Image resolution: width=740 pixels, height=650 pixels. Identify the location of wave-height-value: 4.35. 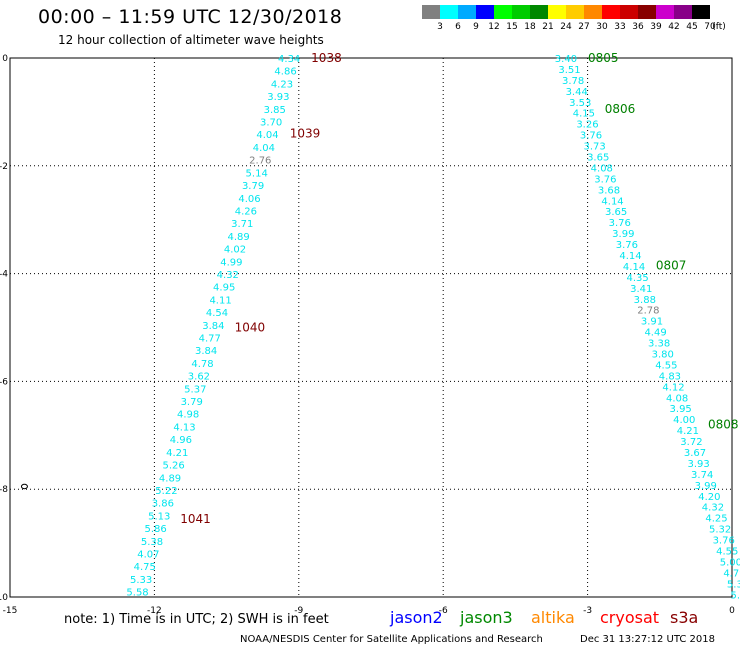
(638, 278).